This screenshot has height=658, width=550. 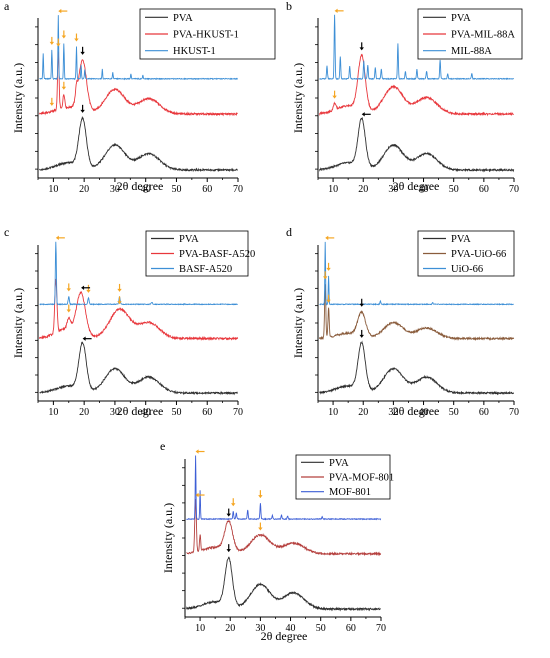 I want to click on series-line-mil-88a, so click(x=417, y=47).